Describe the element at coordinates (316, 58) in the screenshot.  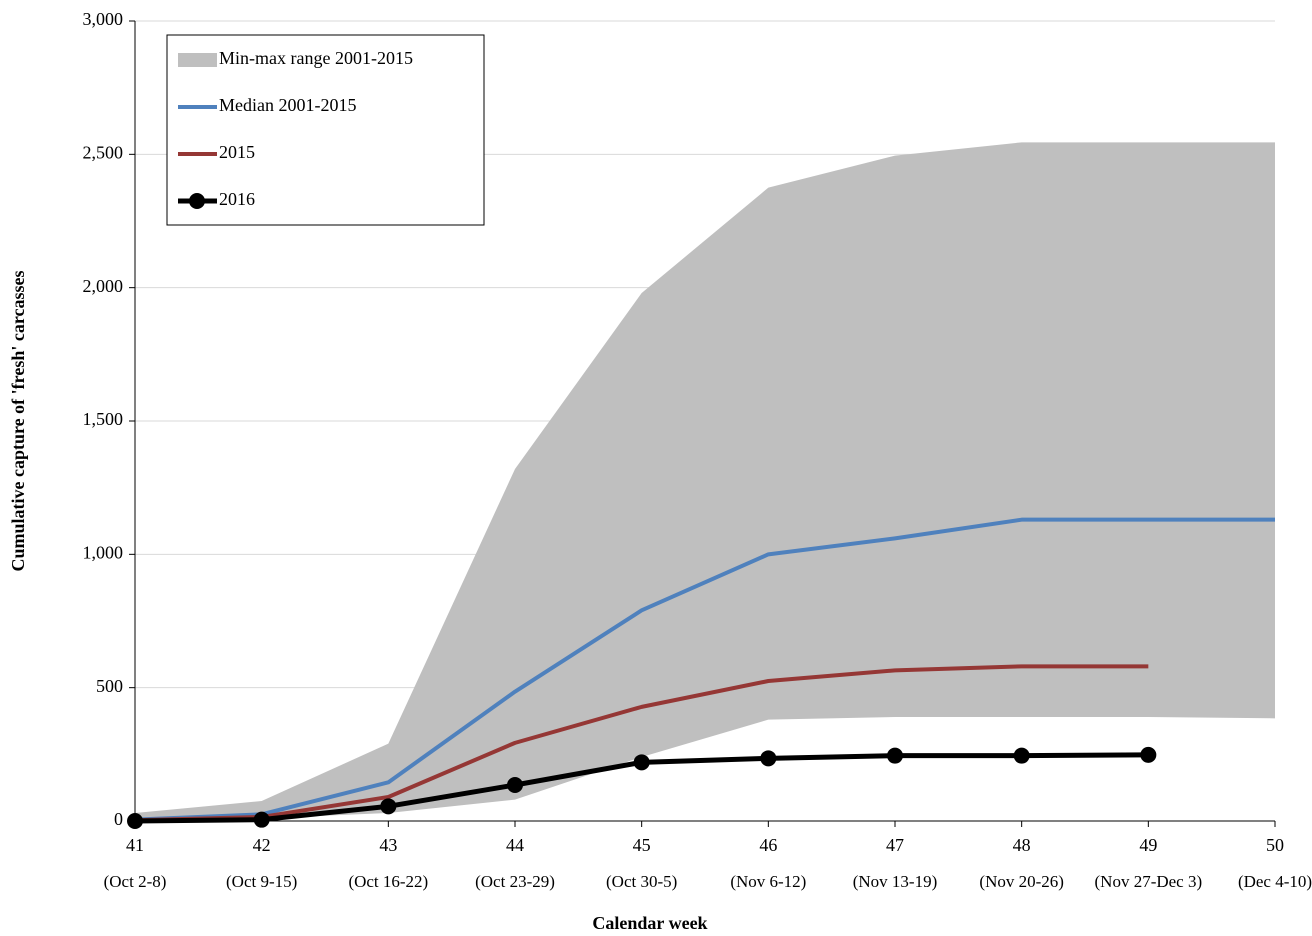
I see `legend-label: Min-max range 2001-2015` at that location.